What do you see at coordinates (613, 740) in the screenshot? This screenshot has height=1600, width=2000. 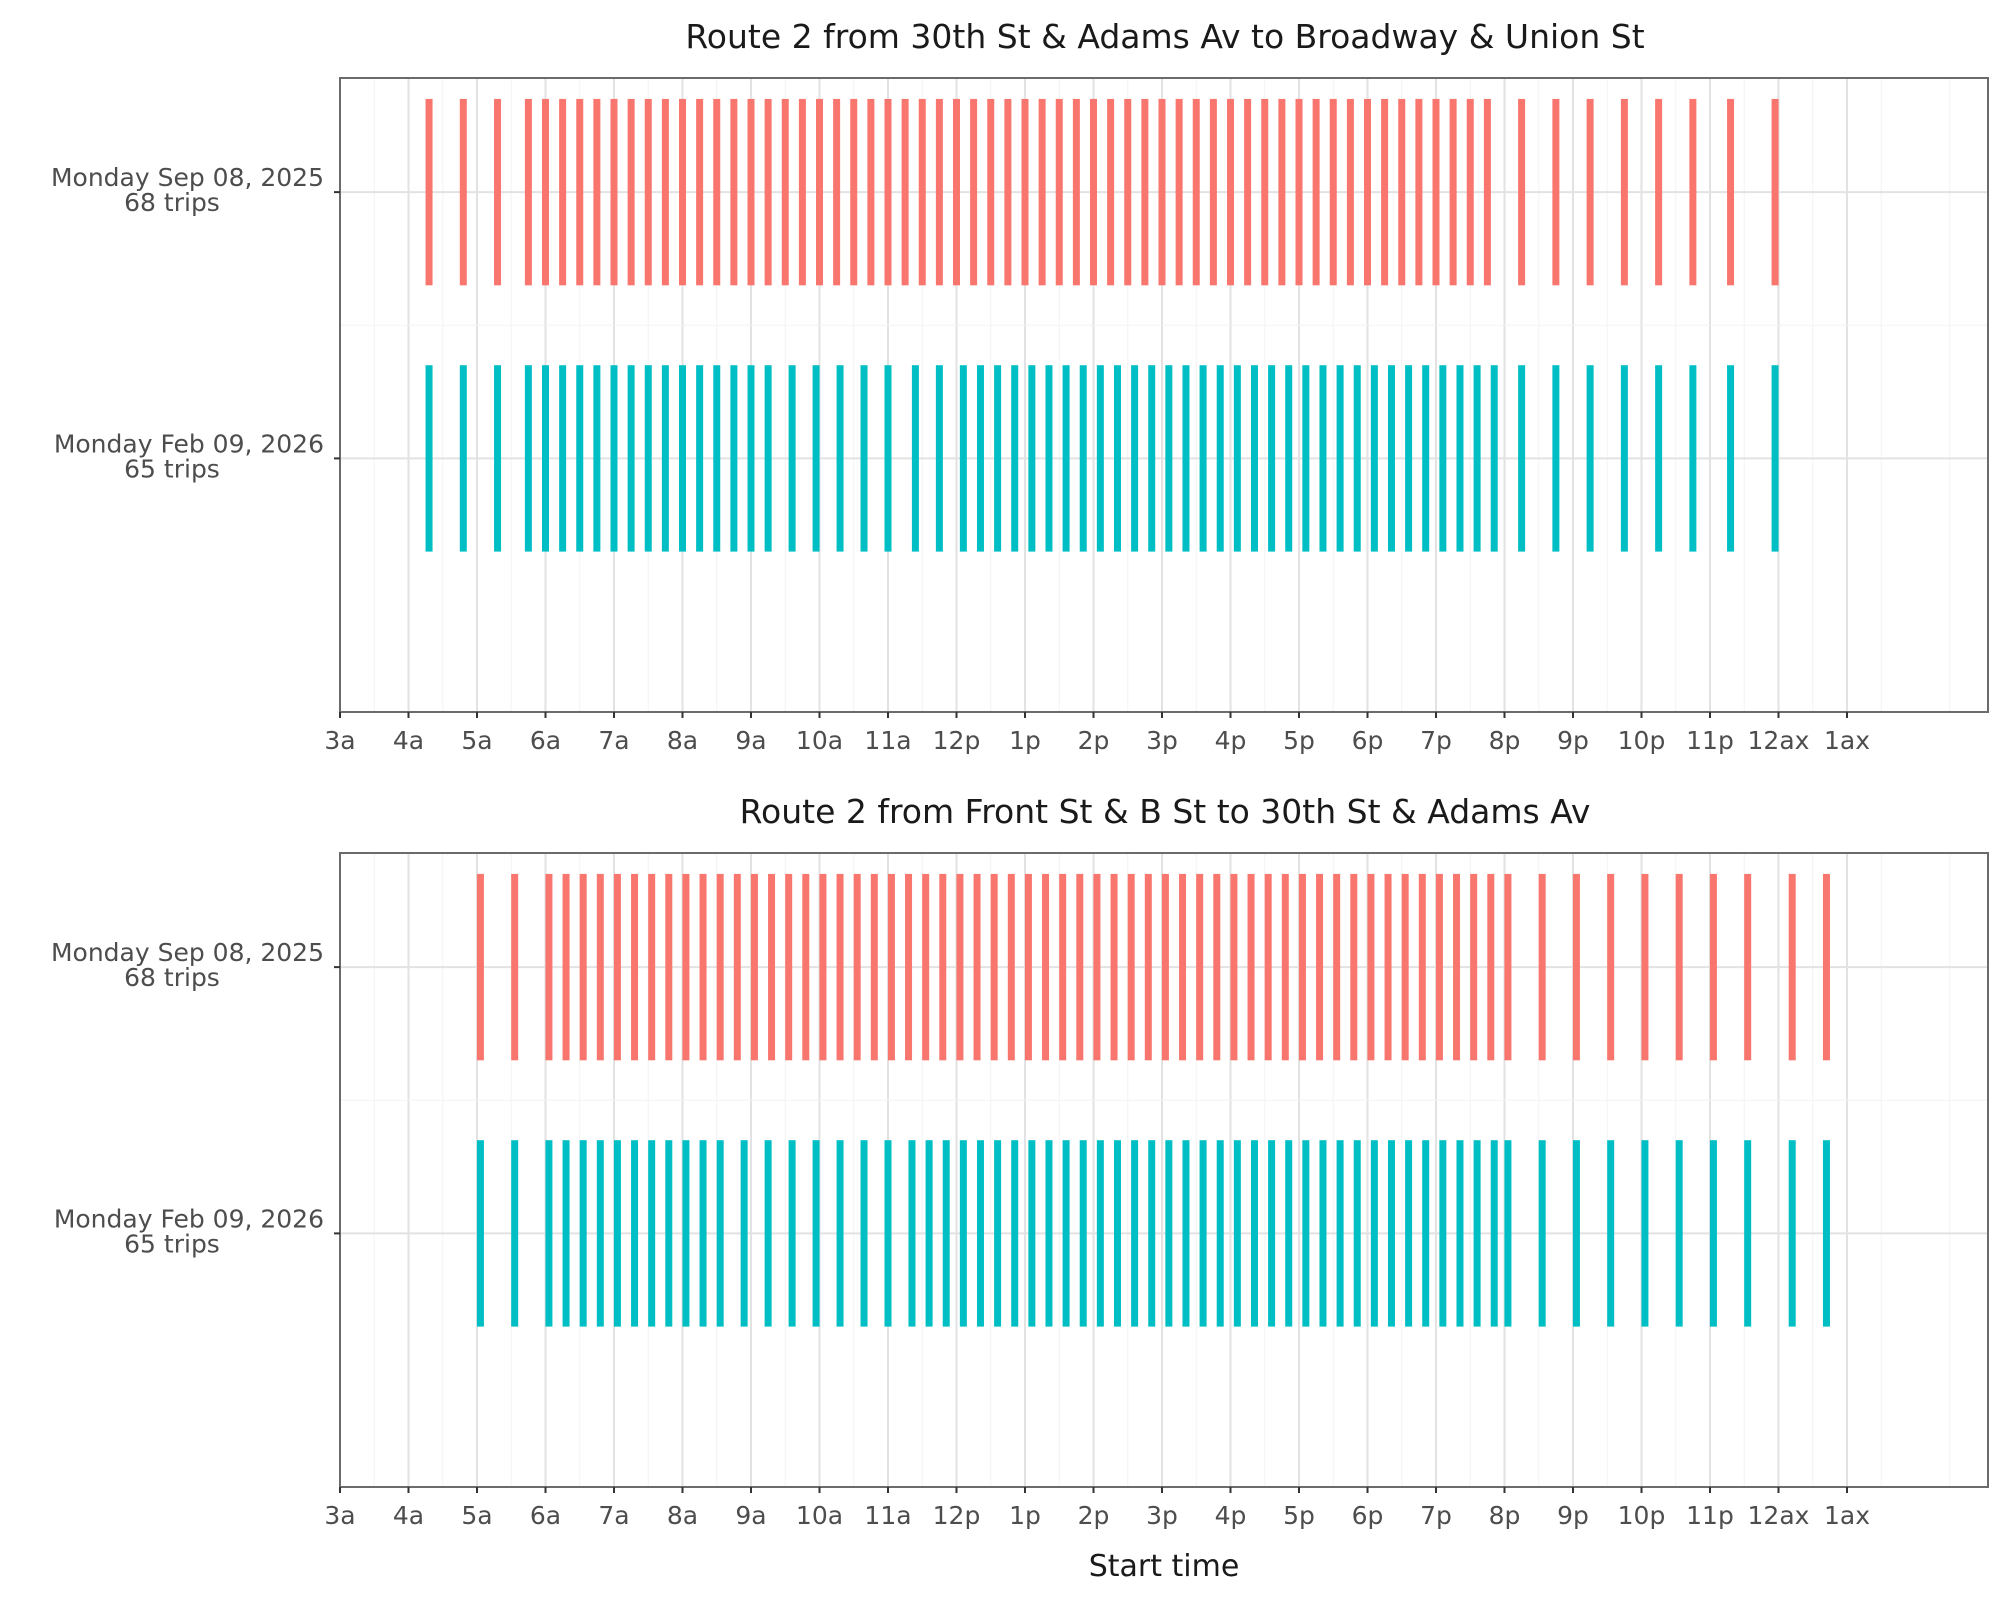 I see `x-tick-label: 7a` at bounding box center [613, 740].